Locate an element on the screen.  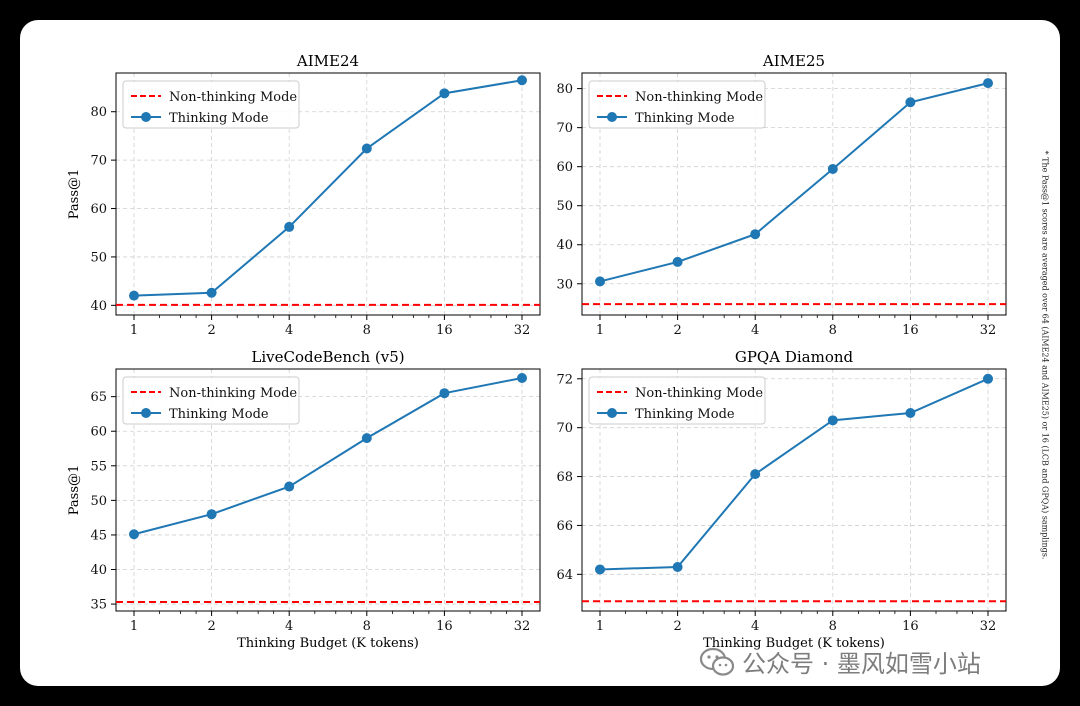
y-tick-label: 60 is located at coordinates (98, 209).